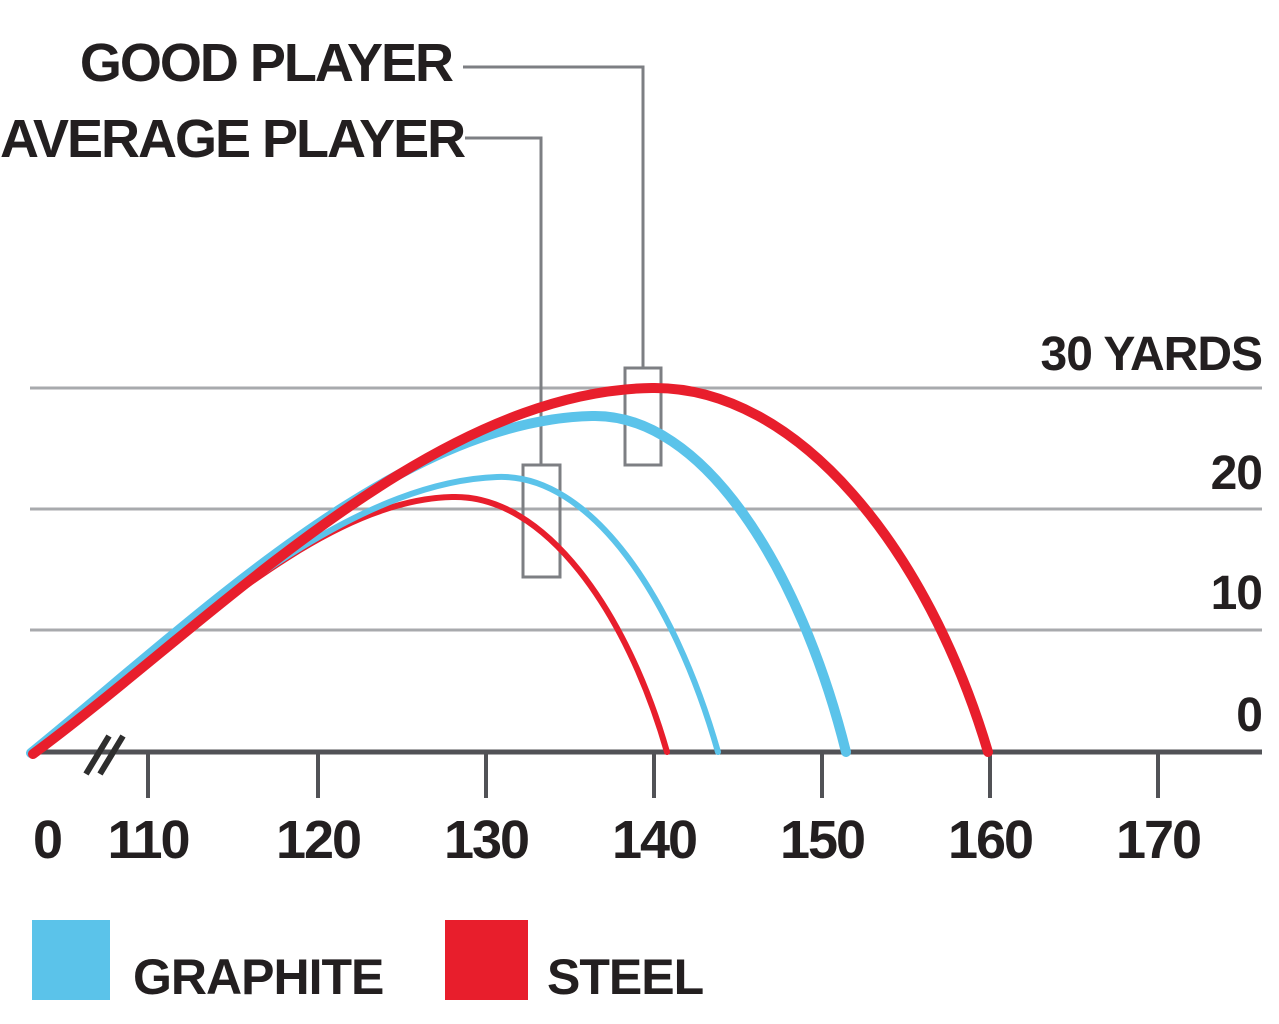 The image size is (1279, 1024). Describe the element at coordinates (554, 216) in the screenshot. I see `good-player-callout-line` at that location.